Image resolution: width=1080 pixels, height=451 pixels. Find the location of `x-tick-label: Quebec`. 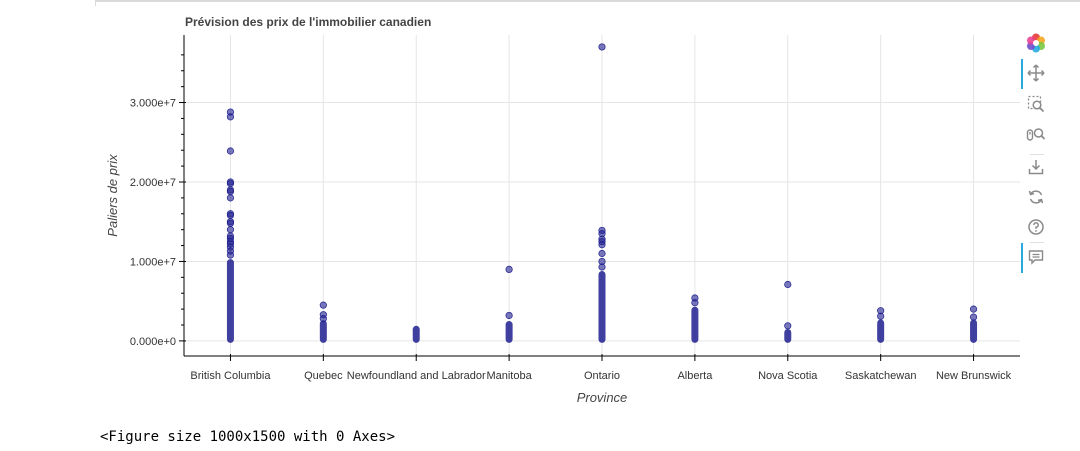

x-tick-label: Quebec is located at coordinates (323, 376).